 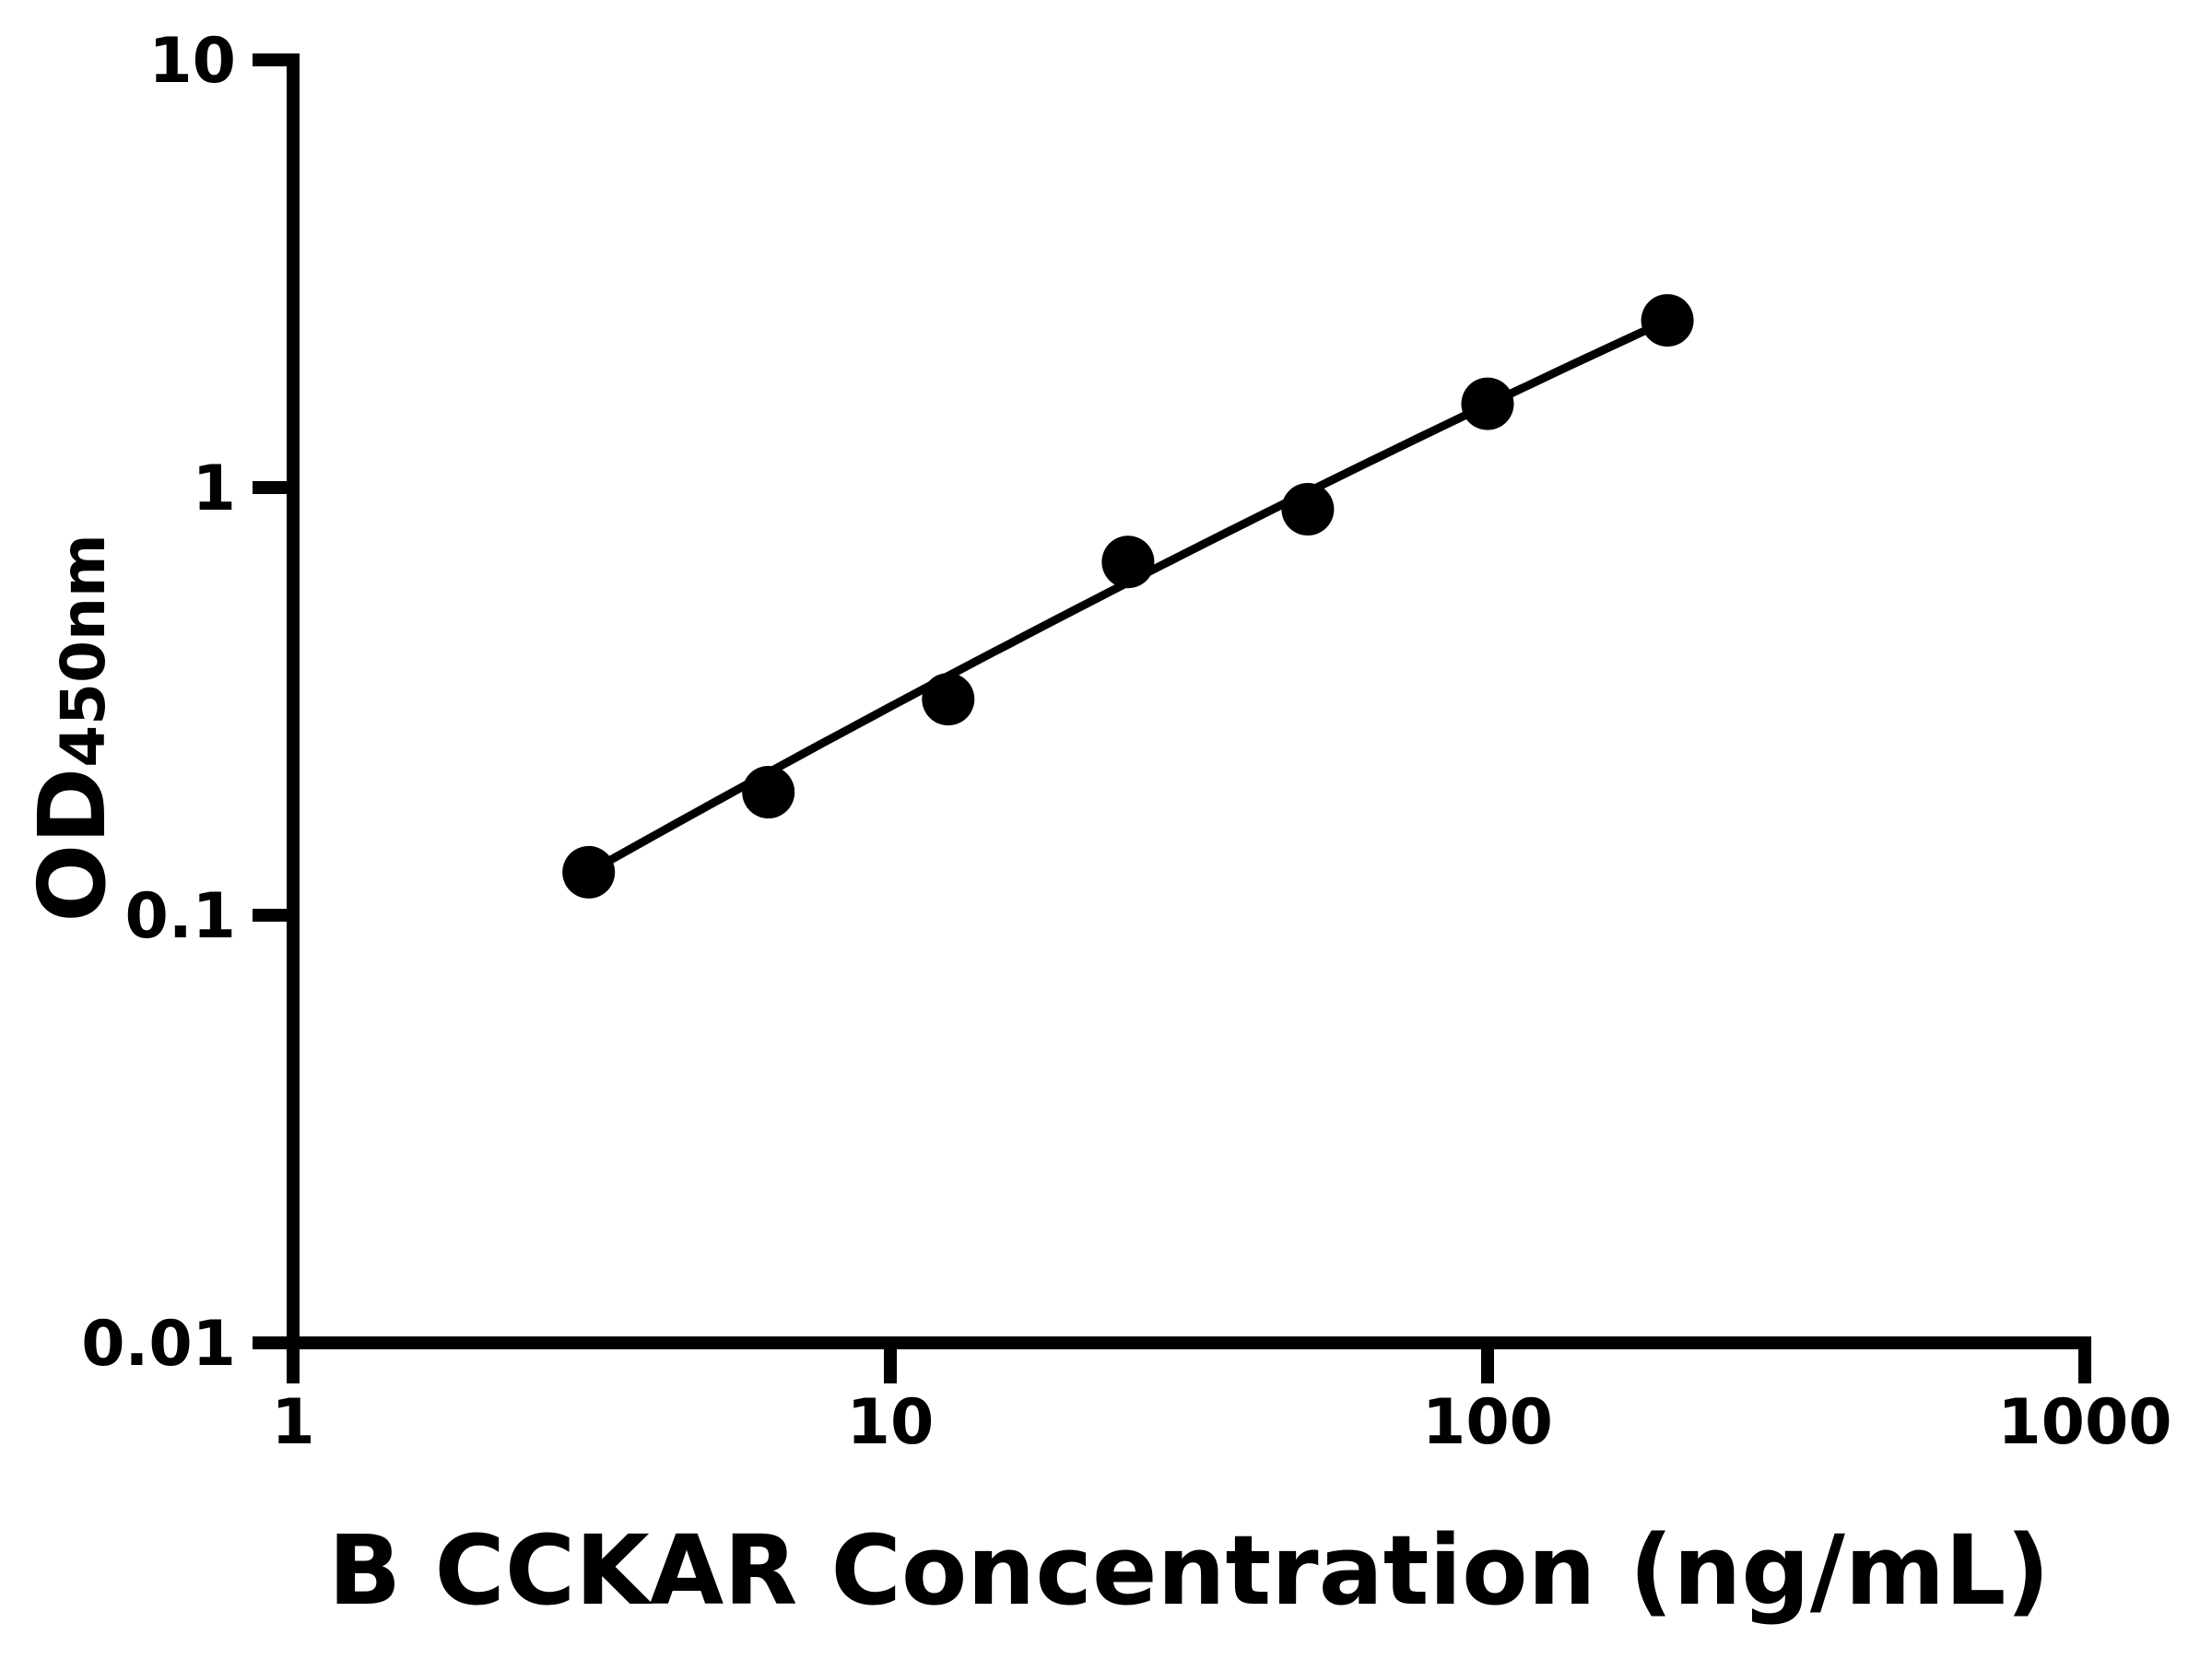 What do you see at coordinates (72, 845) in the screenshot?
I see `y-axis-title-main: OD` at bounding box center [72, 845].